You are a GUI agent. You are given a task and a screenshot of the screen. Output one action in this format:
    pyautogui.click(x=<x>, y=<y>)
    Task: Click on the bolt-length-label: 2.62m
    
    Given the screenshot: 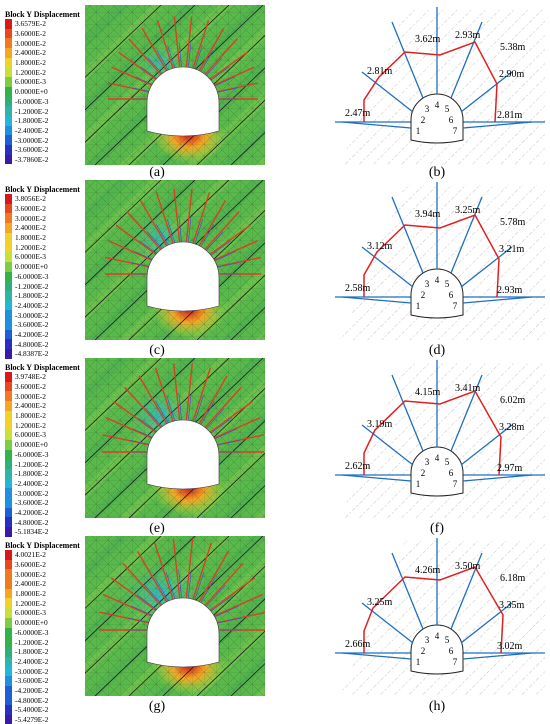 What is the action you would take?
    pyautogui.click(x=358, y=466)
    